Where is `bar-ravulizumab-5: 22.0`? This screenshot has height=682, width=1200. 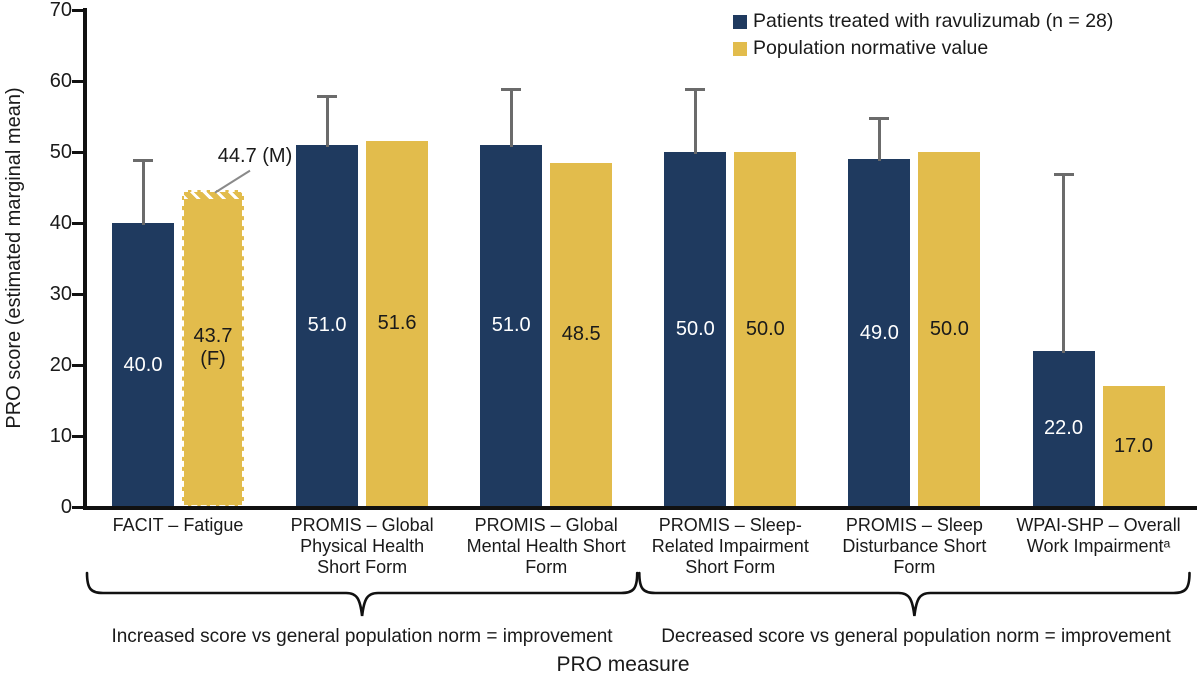 bar-ravulizumab-5: 22.0 is located at coordinates (1063, 428).